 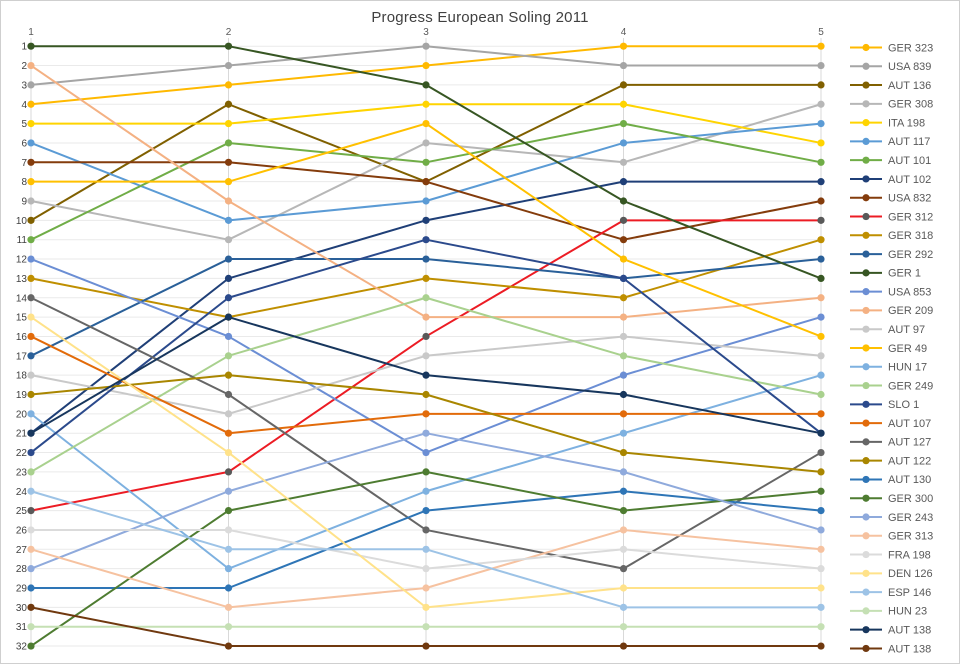 What do you see at coordinates (910, 48) in the screenshot?
I see `legend-label: GER 323` at bounding box center [910, 48].